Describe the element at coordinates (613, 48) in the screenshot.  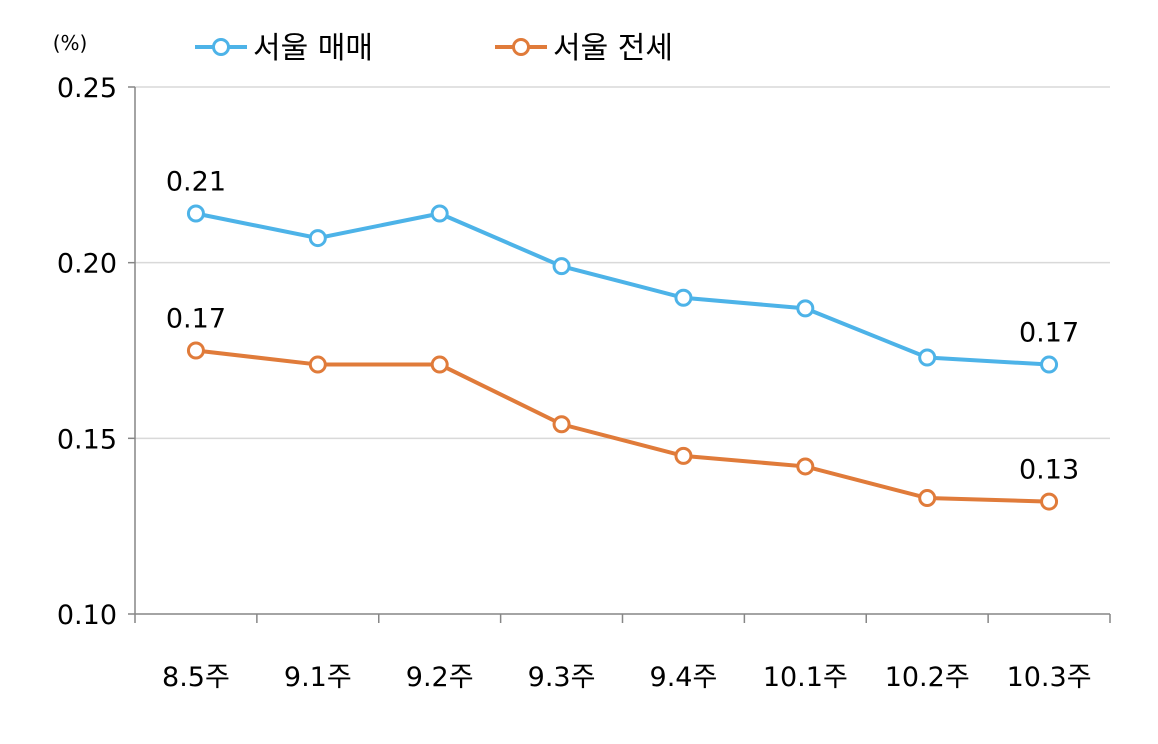
I see `legend-label: 서울 전세` at that location.